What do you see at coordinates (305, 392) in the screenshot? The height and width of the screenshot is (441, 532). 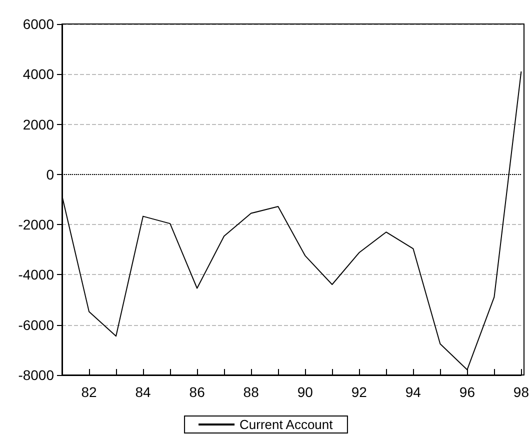 I see `x-tick-label: 90` at bounding box center [305, 392].